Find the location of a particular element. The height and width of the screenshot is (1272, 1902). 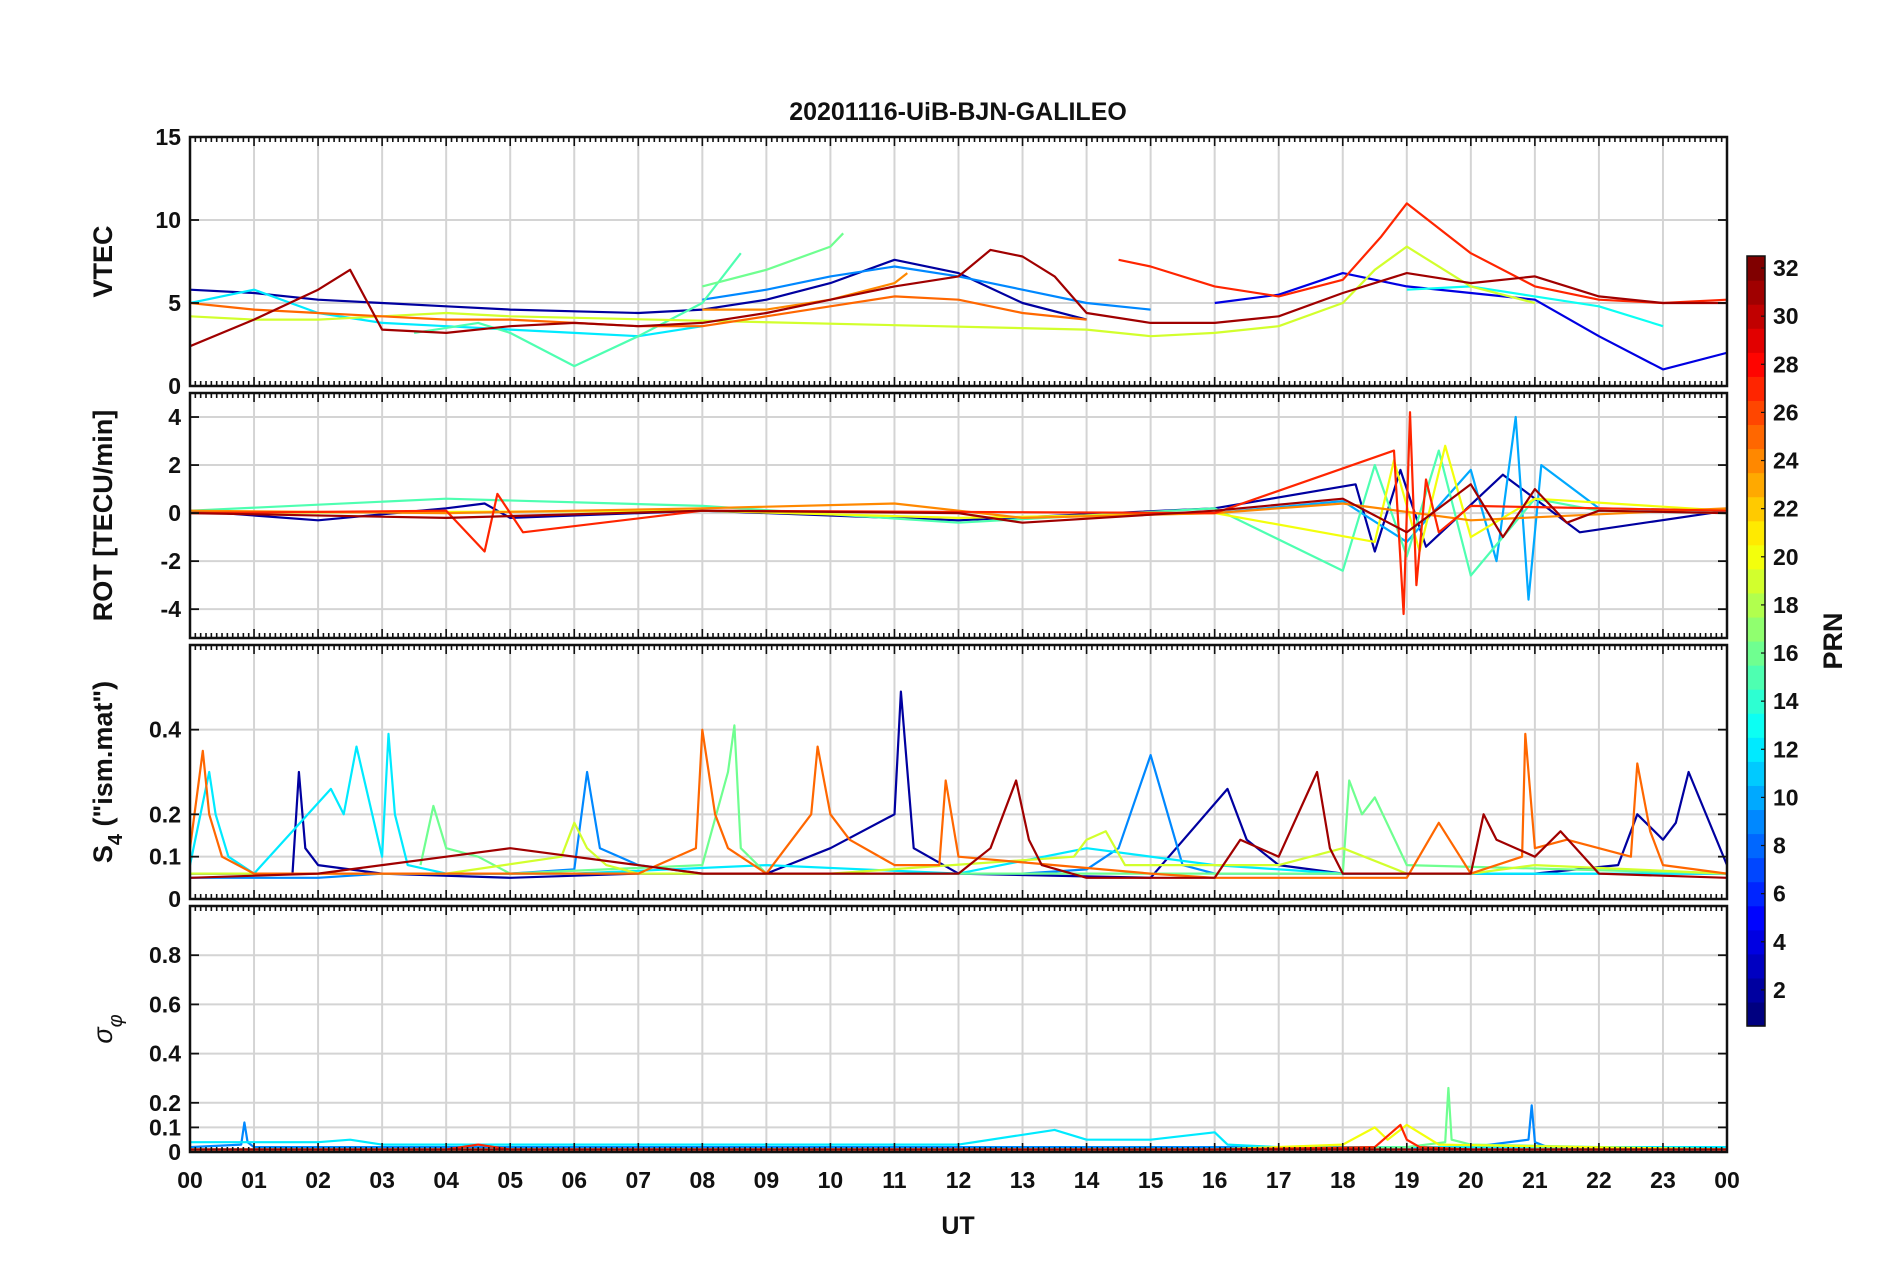

y-tick-label: 0.2 is located at coordinates (165, 1103).